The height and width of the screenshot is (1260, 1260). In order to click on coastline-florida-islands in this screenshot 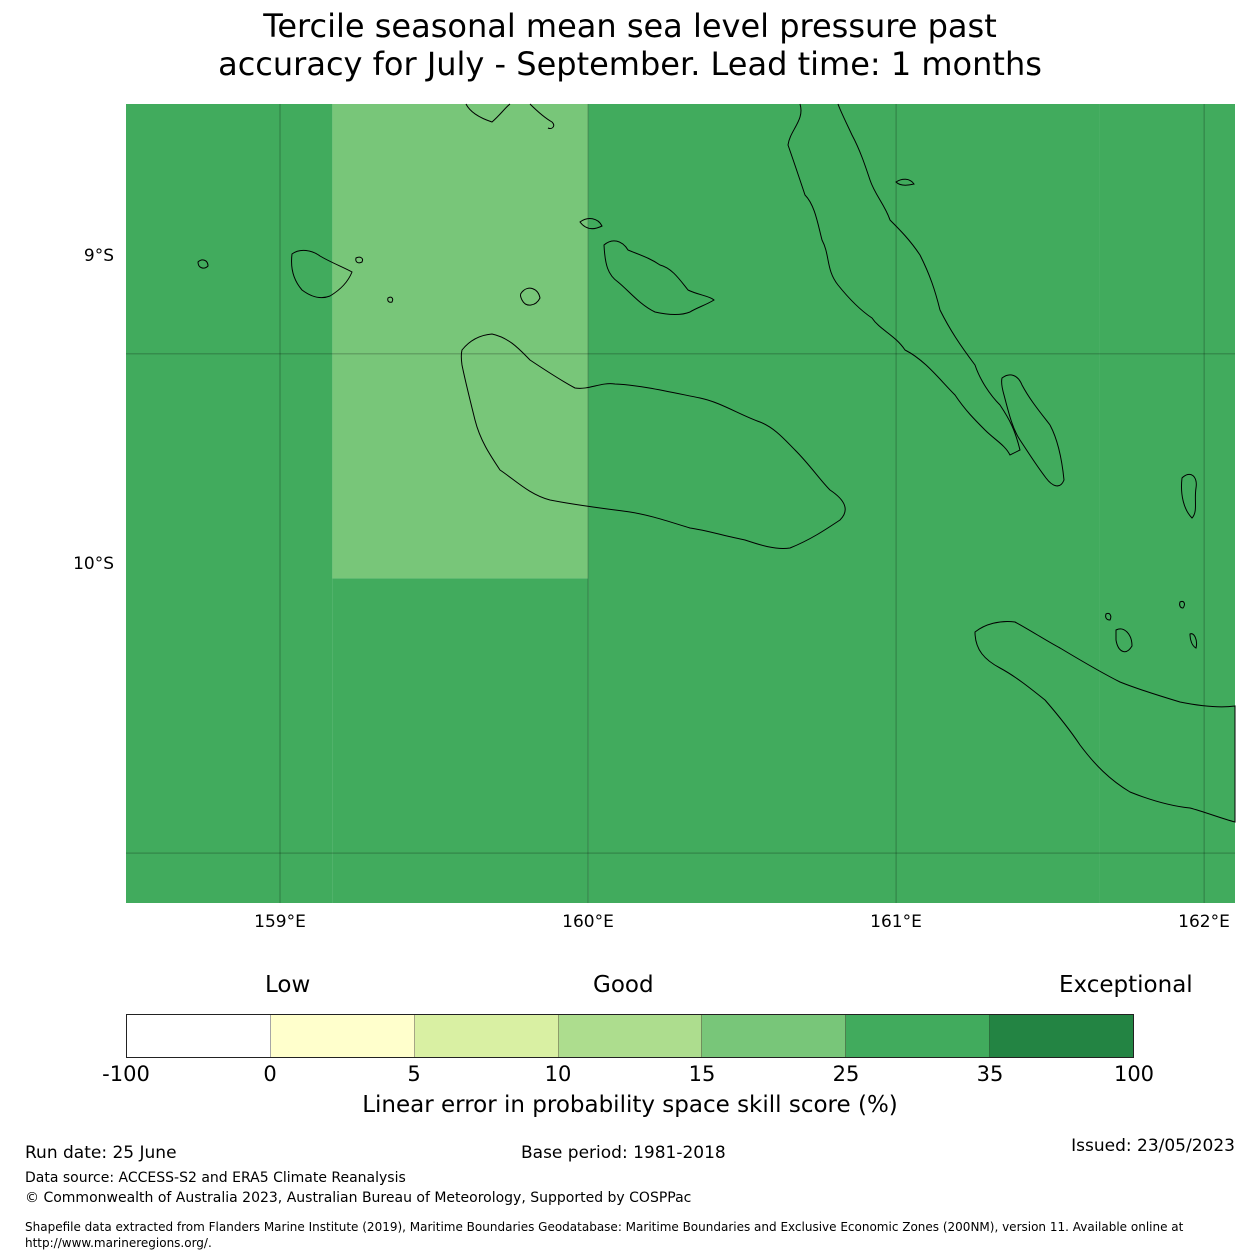, I will do `click(659, 278)`.